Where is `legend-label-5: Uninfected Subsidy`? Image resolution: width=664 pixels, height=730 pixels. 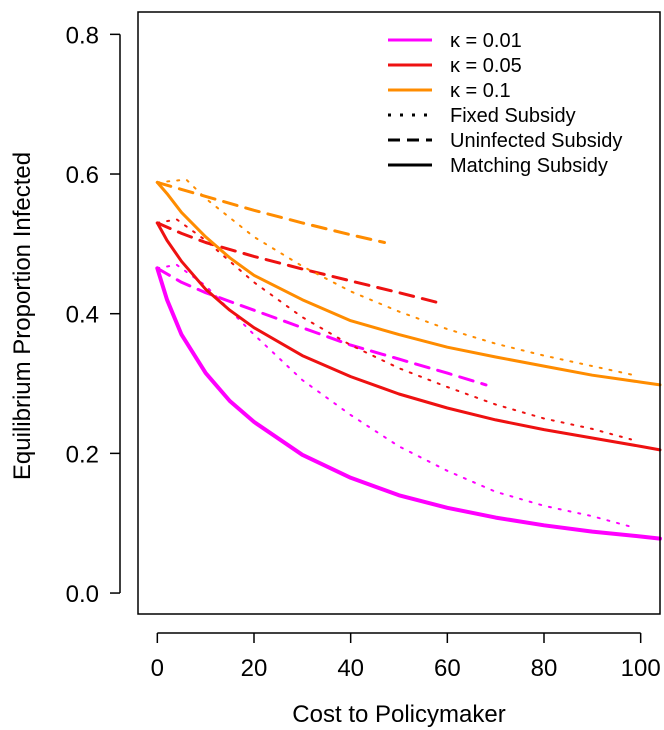
legend-label-5: Uninfected Subsidy is located at coordinates (536, 141).